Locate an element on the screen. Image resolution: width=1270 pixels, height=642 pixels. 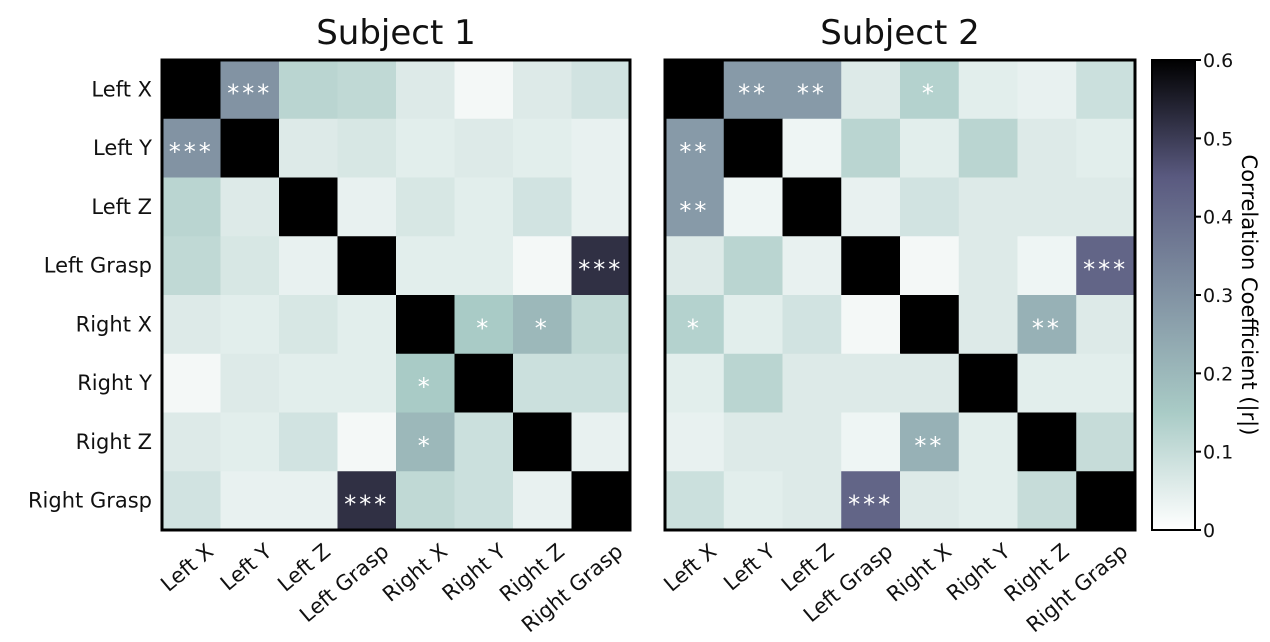
colorbar-tick-label: 0.6 is located at coordinates (1218, 61).